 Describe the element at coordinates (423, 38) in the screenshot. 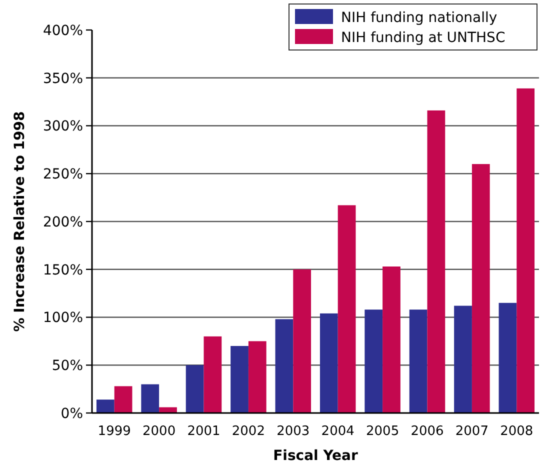

I see `legend-label: NIH funding at UNTHSC` at that location.